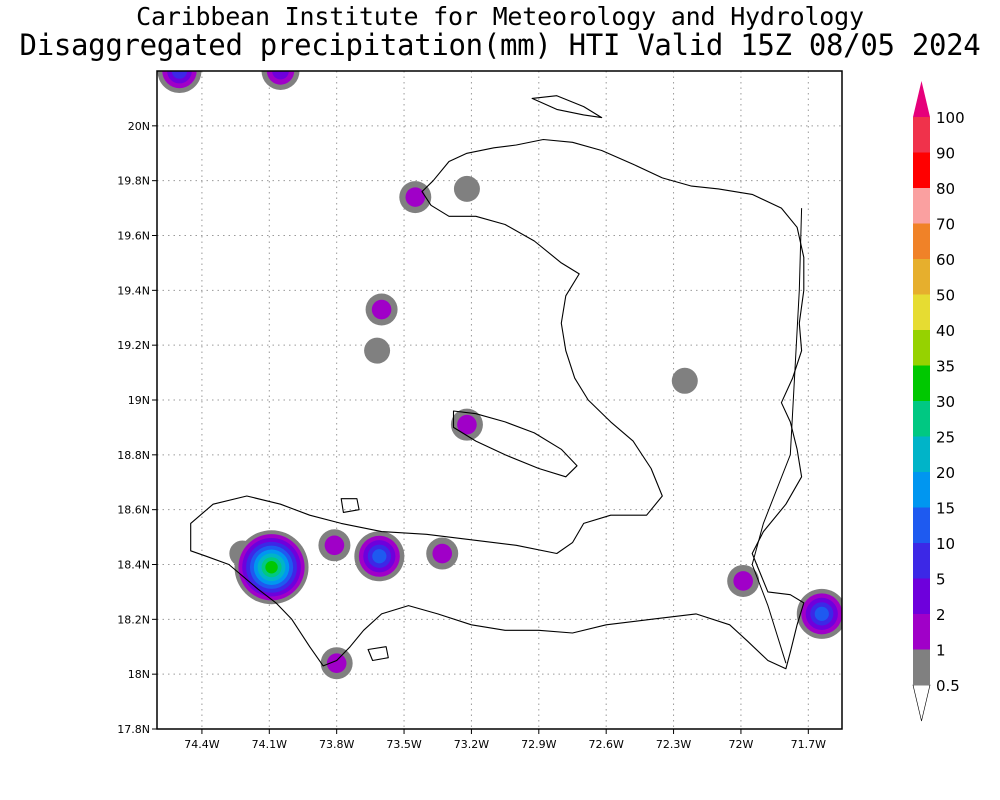  Describe the element at coordinates (945, 473) in the screenshot. I see `legend-label: 20` at that location.